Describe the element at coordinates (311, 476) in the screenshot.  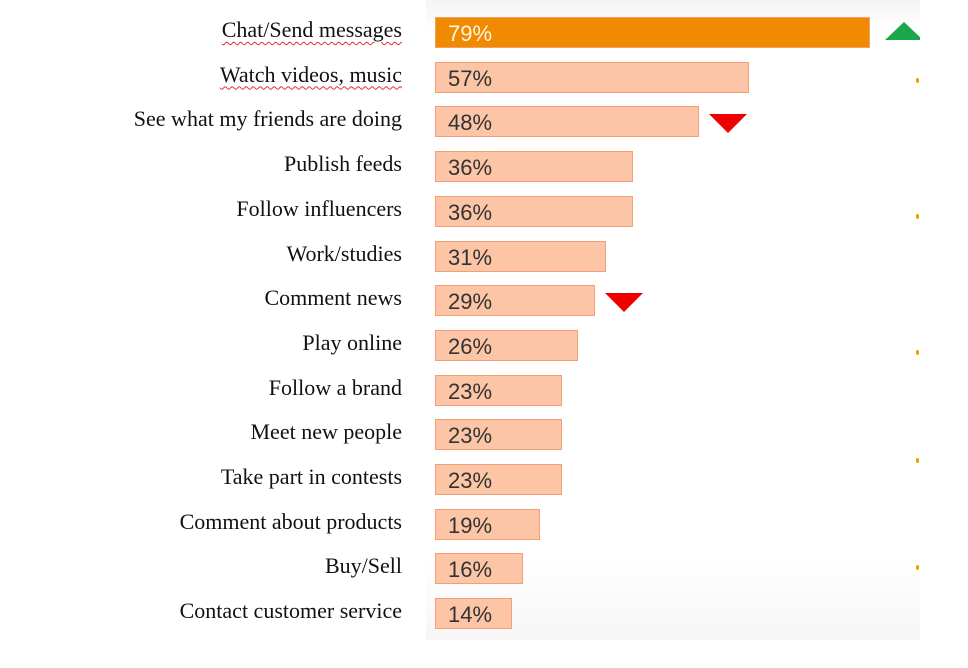
I see `category-label: Take part in contests` at that location.